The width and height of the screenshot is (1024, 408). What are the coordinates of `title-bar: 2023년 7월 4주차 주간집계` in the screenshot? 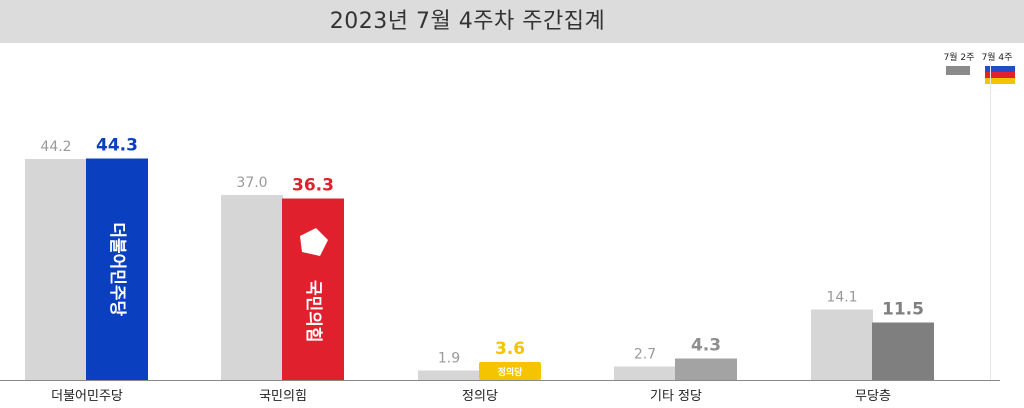 It's located at (512, 21).